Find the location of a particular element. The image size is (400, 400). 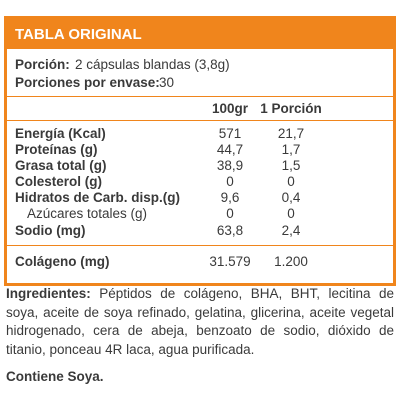

servings-label: Porciones por envase: is located at coordinates (87, 82).